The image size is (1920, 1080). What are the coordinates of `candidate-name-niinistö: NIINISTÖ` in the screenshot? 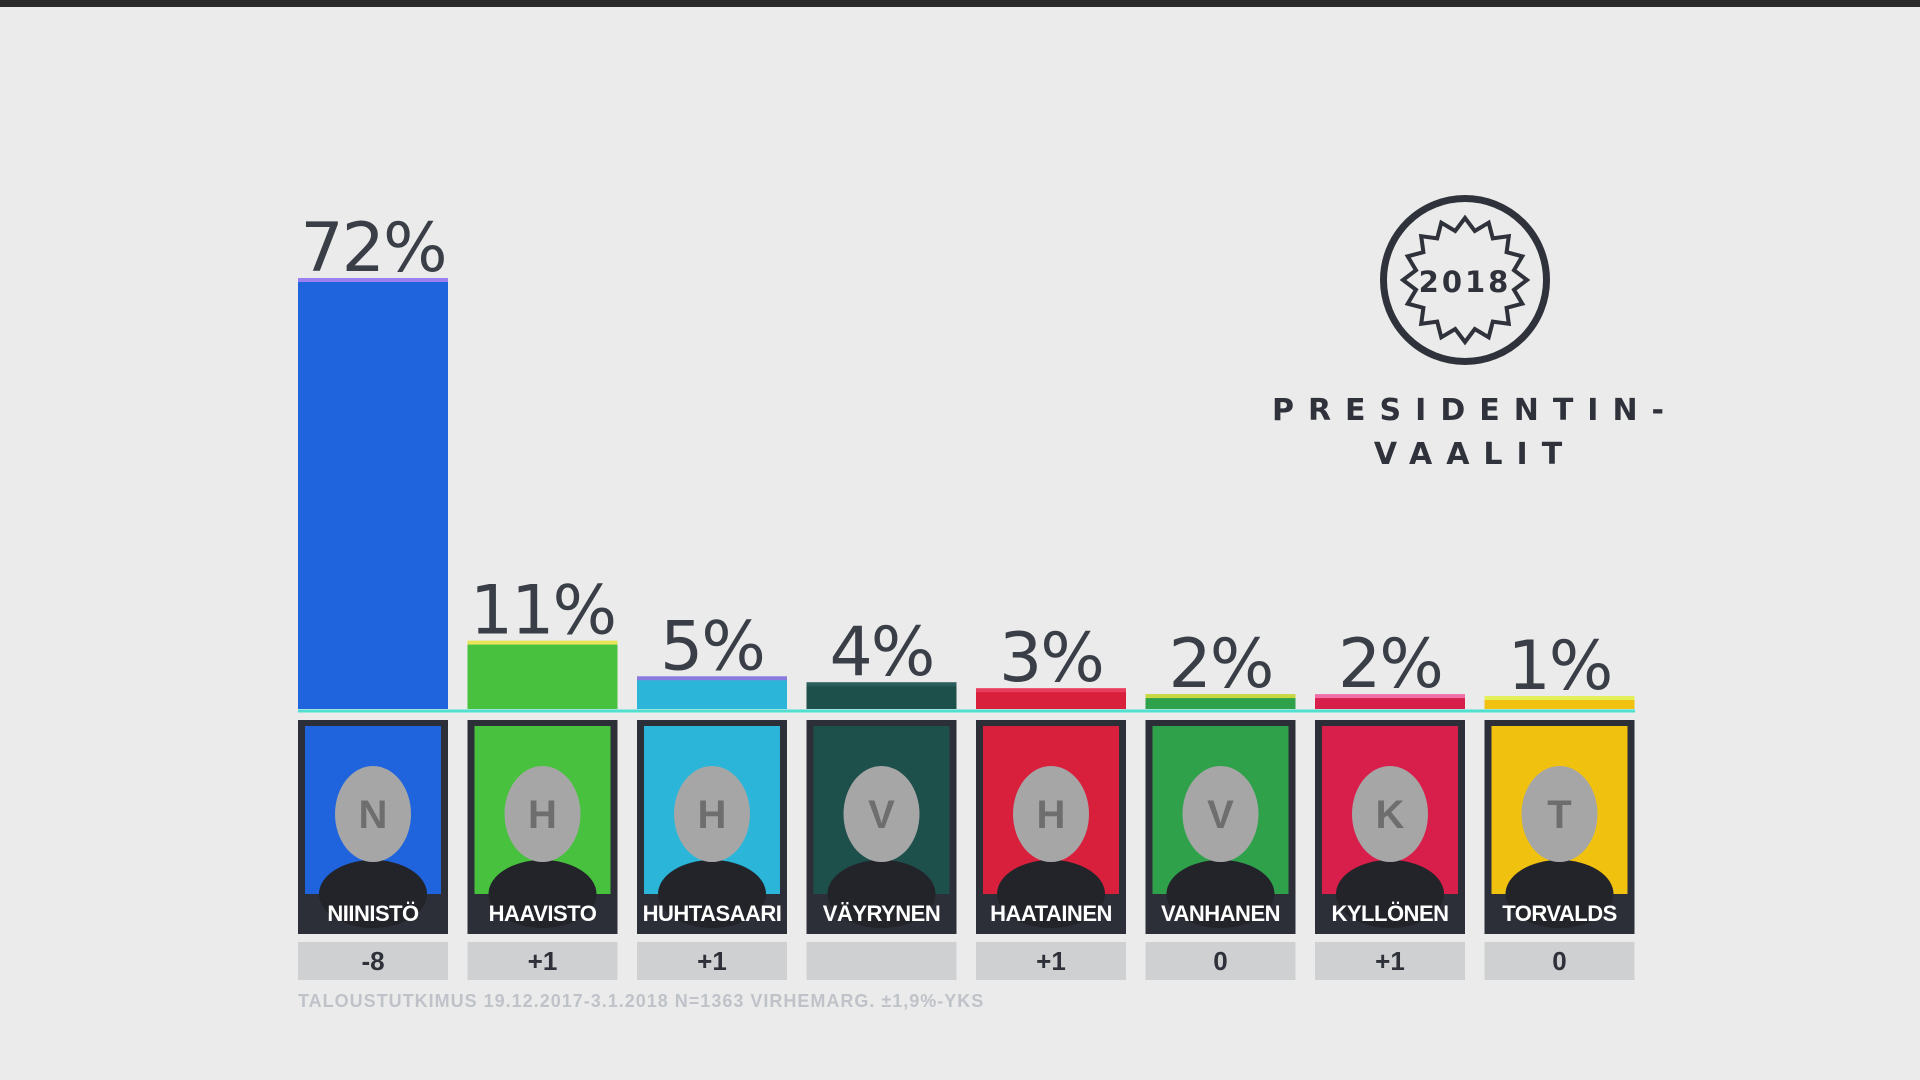 It's located at (373, 913).